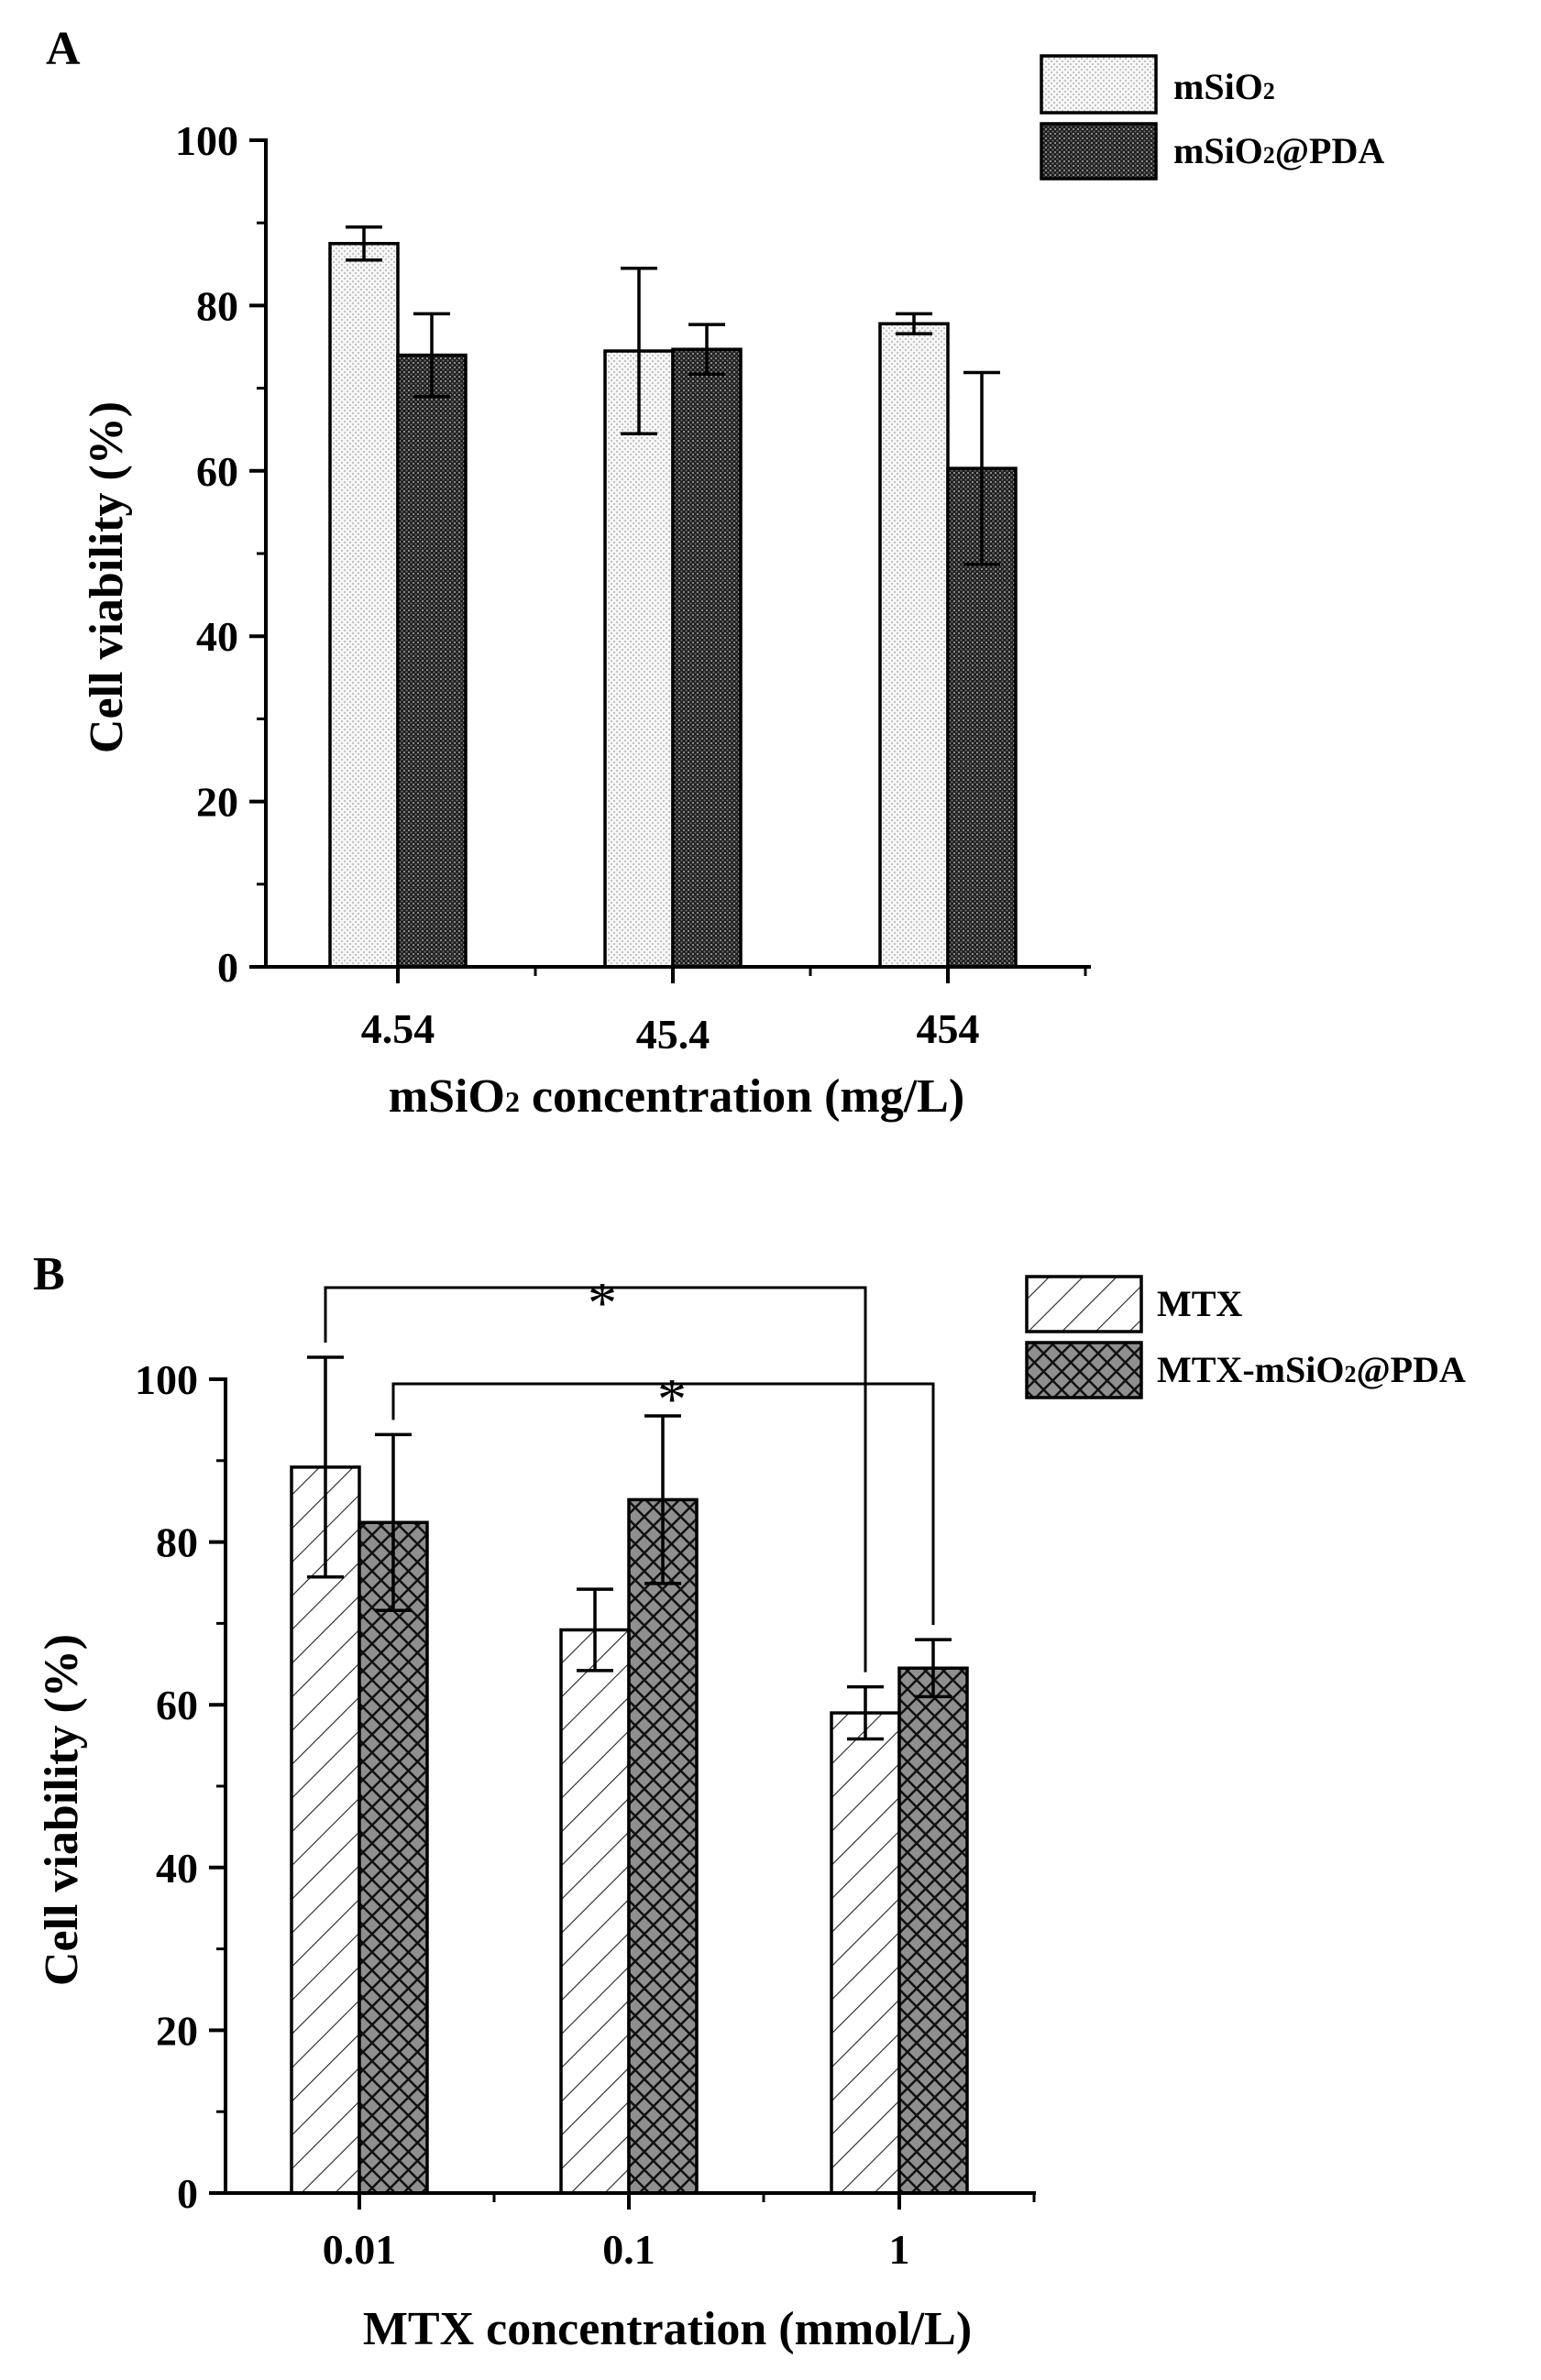 This screenshot has width=1541, height=2380. What do you see at coordinates (1224, 86) in the screenshot?
I see `legend-label-series-1: mSiO2` at bounding box center [1224, 86].